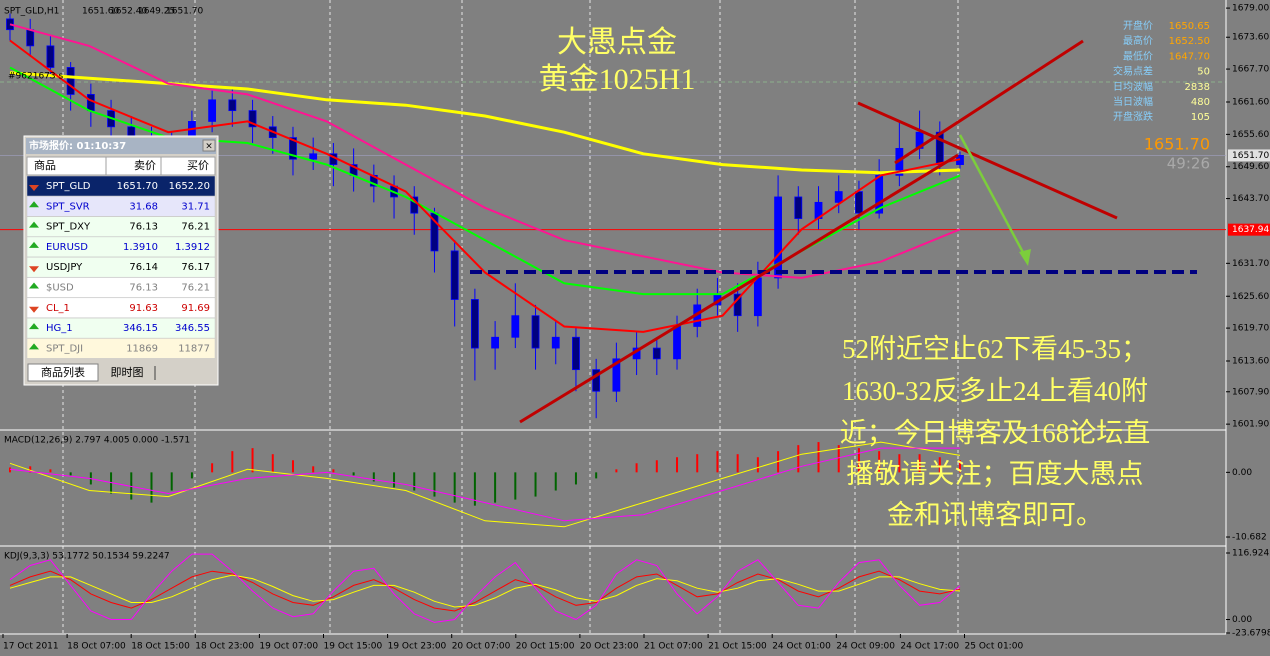 This screenshot has width=1270, height=656. What do you see at coordinates (127, 372) in the screenshot?
I see `tab: 即时图` at bounding box center [127, 372].